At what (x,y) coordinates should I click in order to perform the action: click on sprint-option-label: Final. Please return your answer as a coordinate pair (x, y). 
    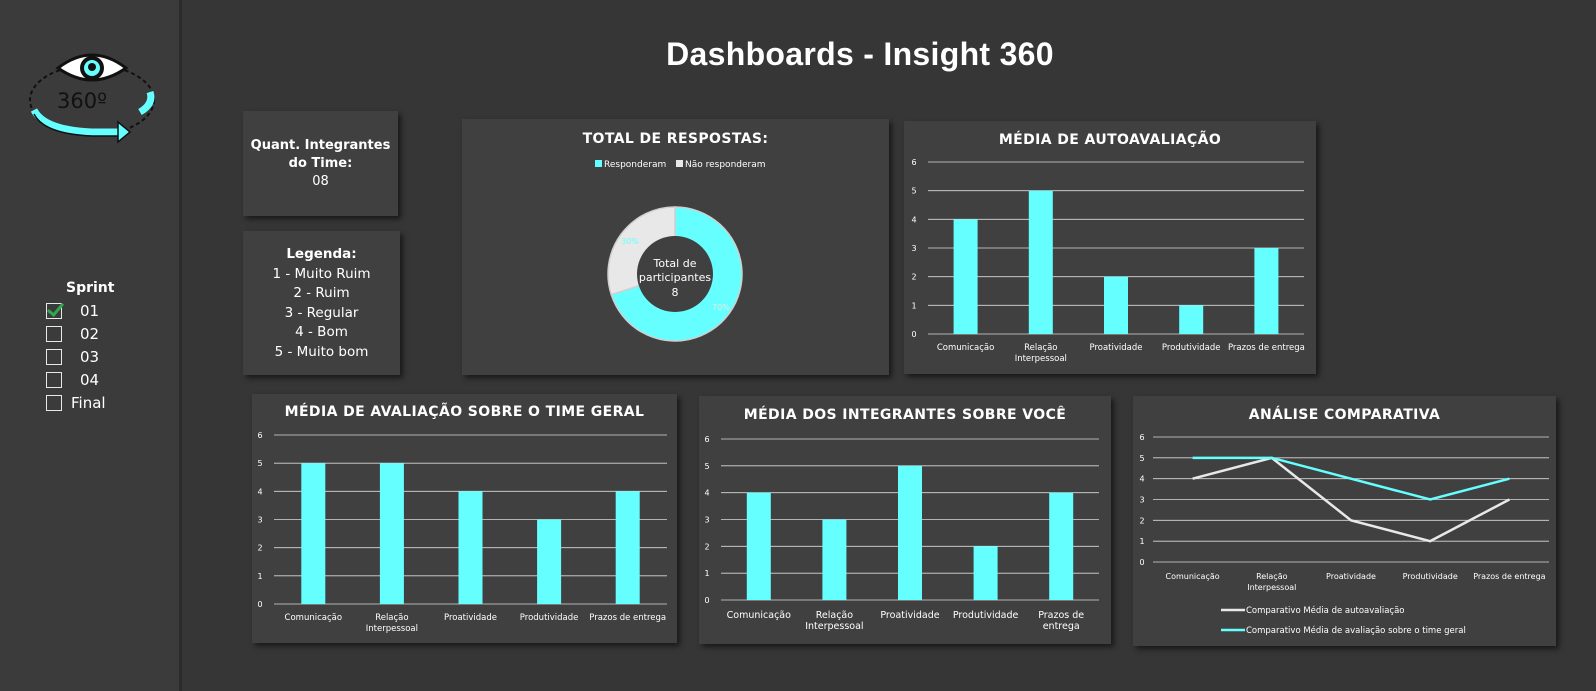
    Looking at the image, I should click on (88, 402).